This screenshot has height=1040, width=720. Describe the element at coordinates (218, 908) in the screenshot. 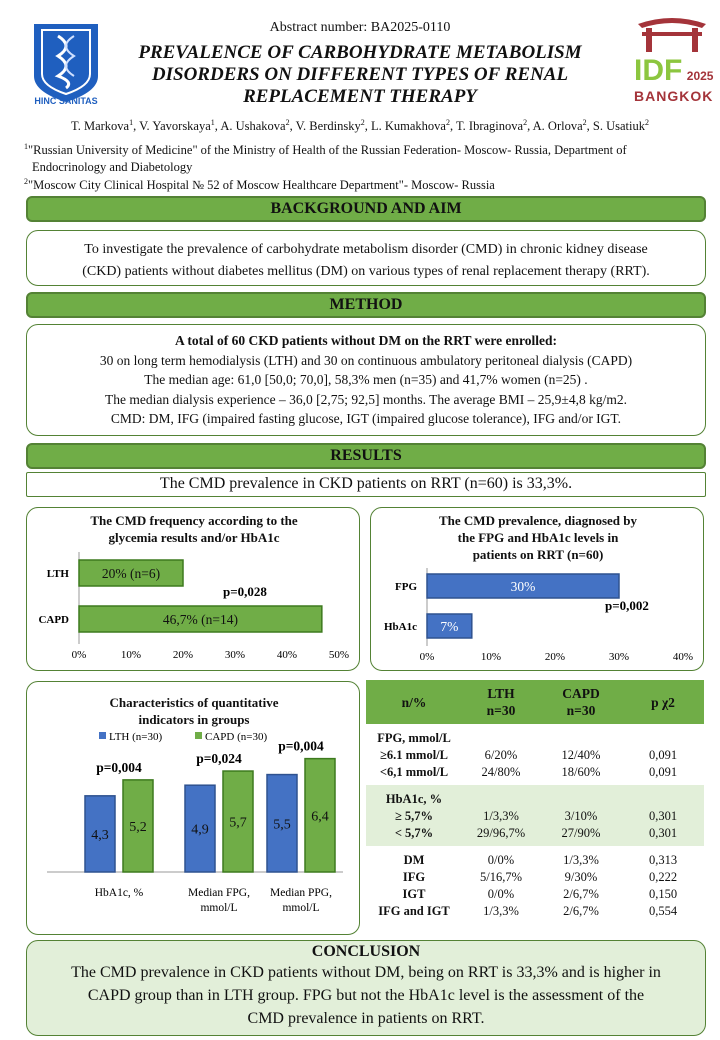

I see `category-label: mmol/L` at that location.